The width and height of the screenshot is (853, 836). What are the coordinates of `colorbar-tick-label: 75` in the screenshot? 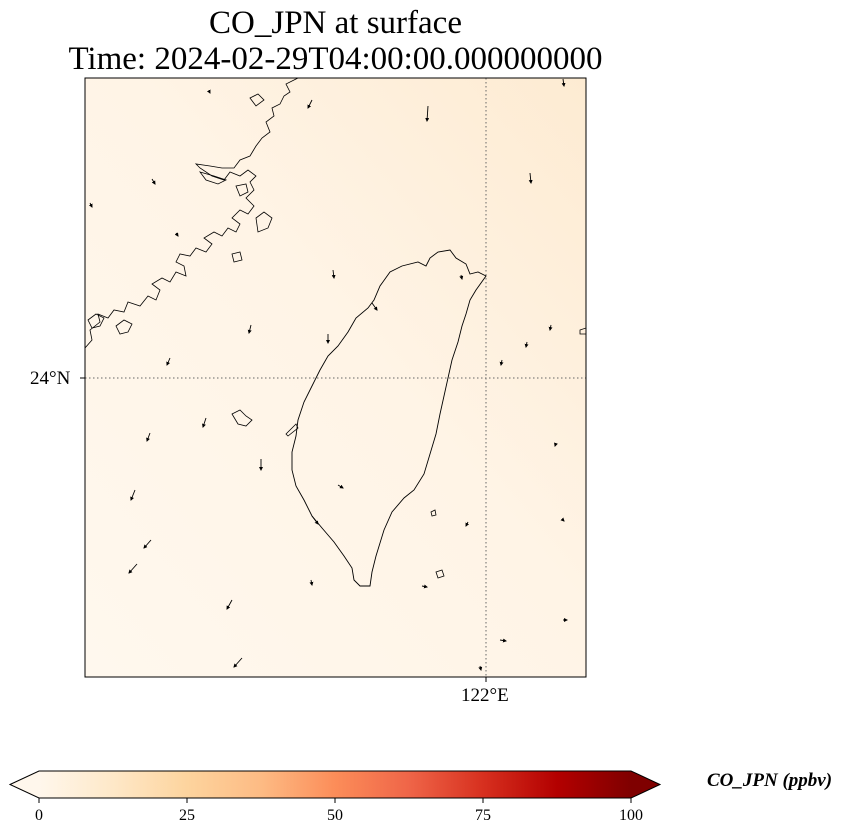 It's located at (483, 815).